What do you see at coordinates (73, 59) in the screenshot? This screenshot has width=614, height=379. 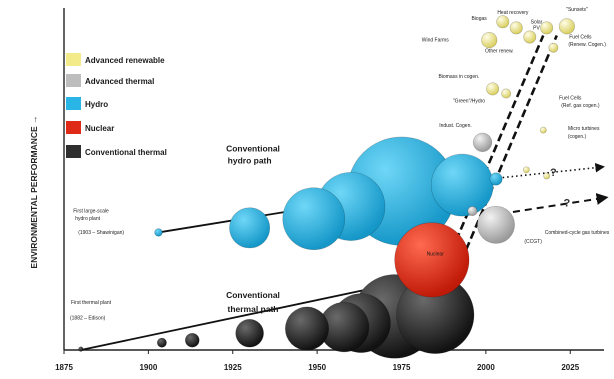 I see `legend-swatch-advanced-renewable` at bounding box center [73, 59].